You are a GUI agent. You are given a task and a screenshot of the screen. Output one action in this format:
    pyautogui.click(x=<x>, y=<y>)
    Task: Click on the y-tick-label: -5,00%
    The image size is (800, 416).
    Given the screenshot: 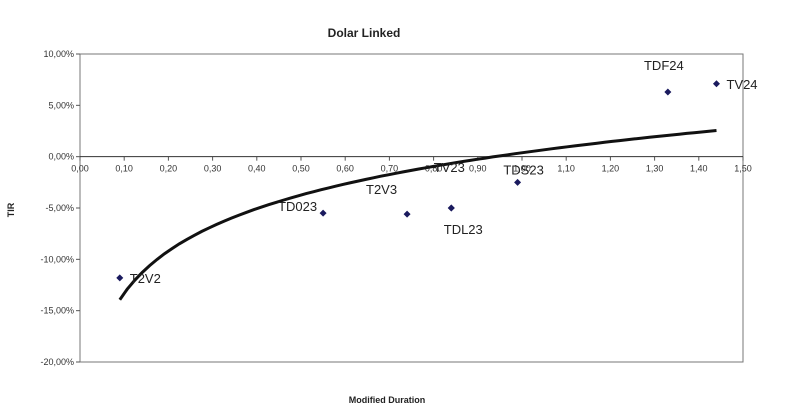 What is the action you would take?
    pyautogui.click(x=59, y=208)
    